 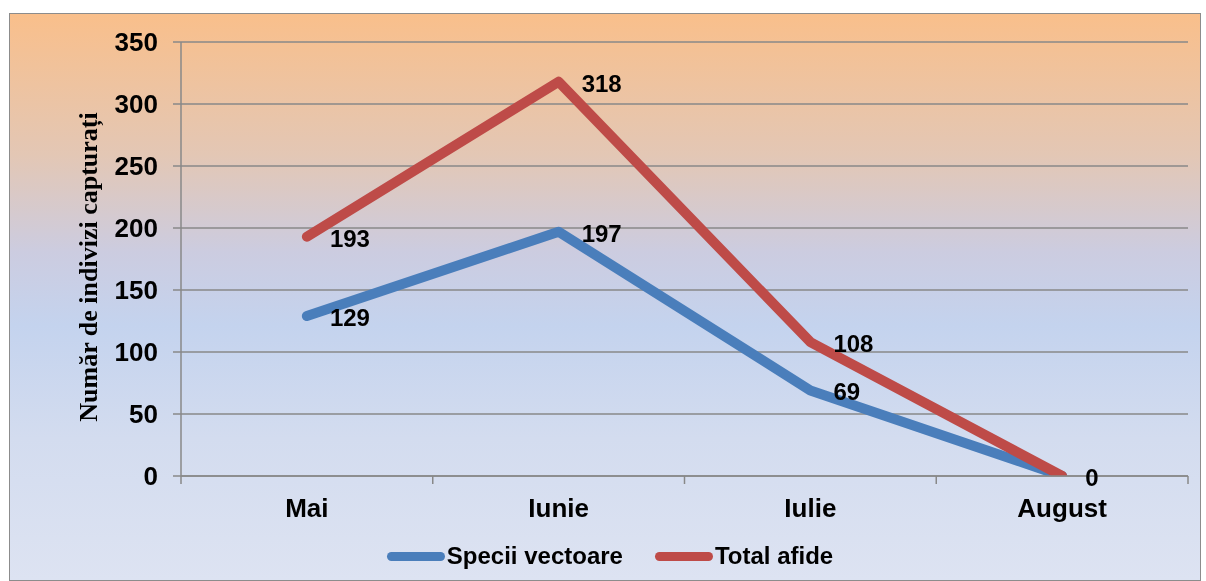 I want to click on legend-label: Total afide, so click(x=774, y=555).